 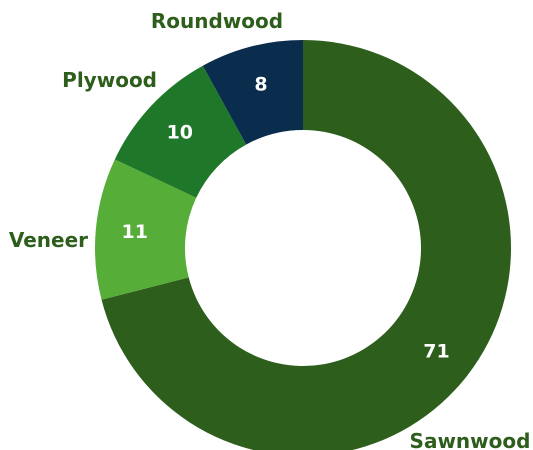 I want to click on category-label-roundwood: Roundwood, so click(x=217, y=21).